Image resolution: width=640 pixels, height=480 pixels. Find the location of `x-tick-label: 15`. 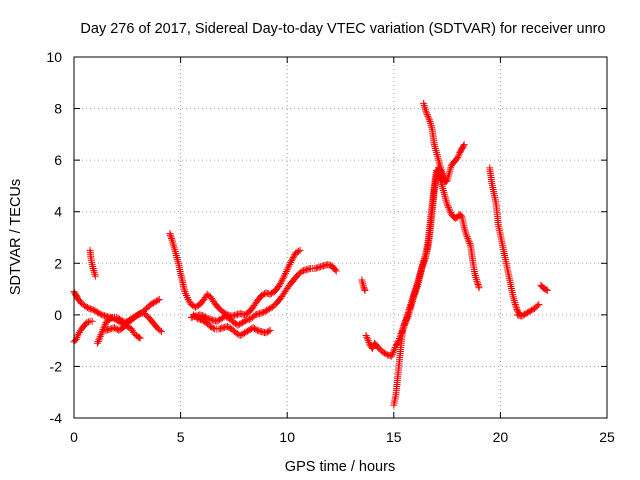

x-tick-label: 15 is located at coordinates (394, 437).